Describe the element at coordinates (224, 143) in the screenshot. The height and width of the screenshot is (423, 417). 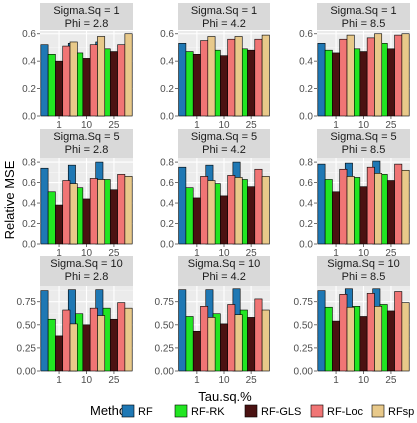
I see `facet-strip` at that location.